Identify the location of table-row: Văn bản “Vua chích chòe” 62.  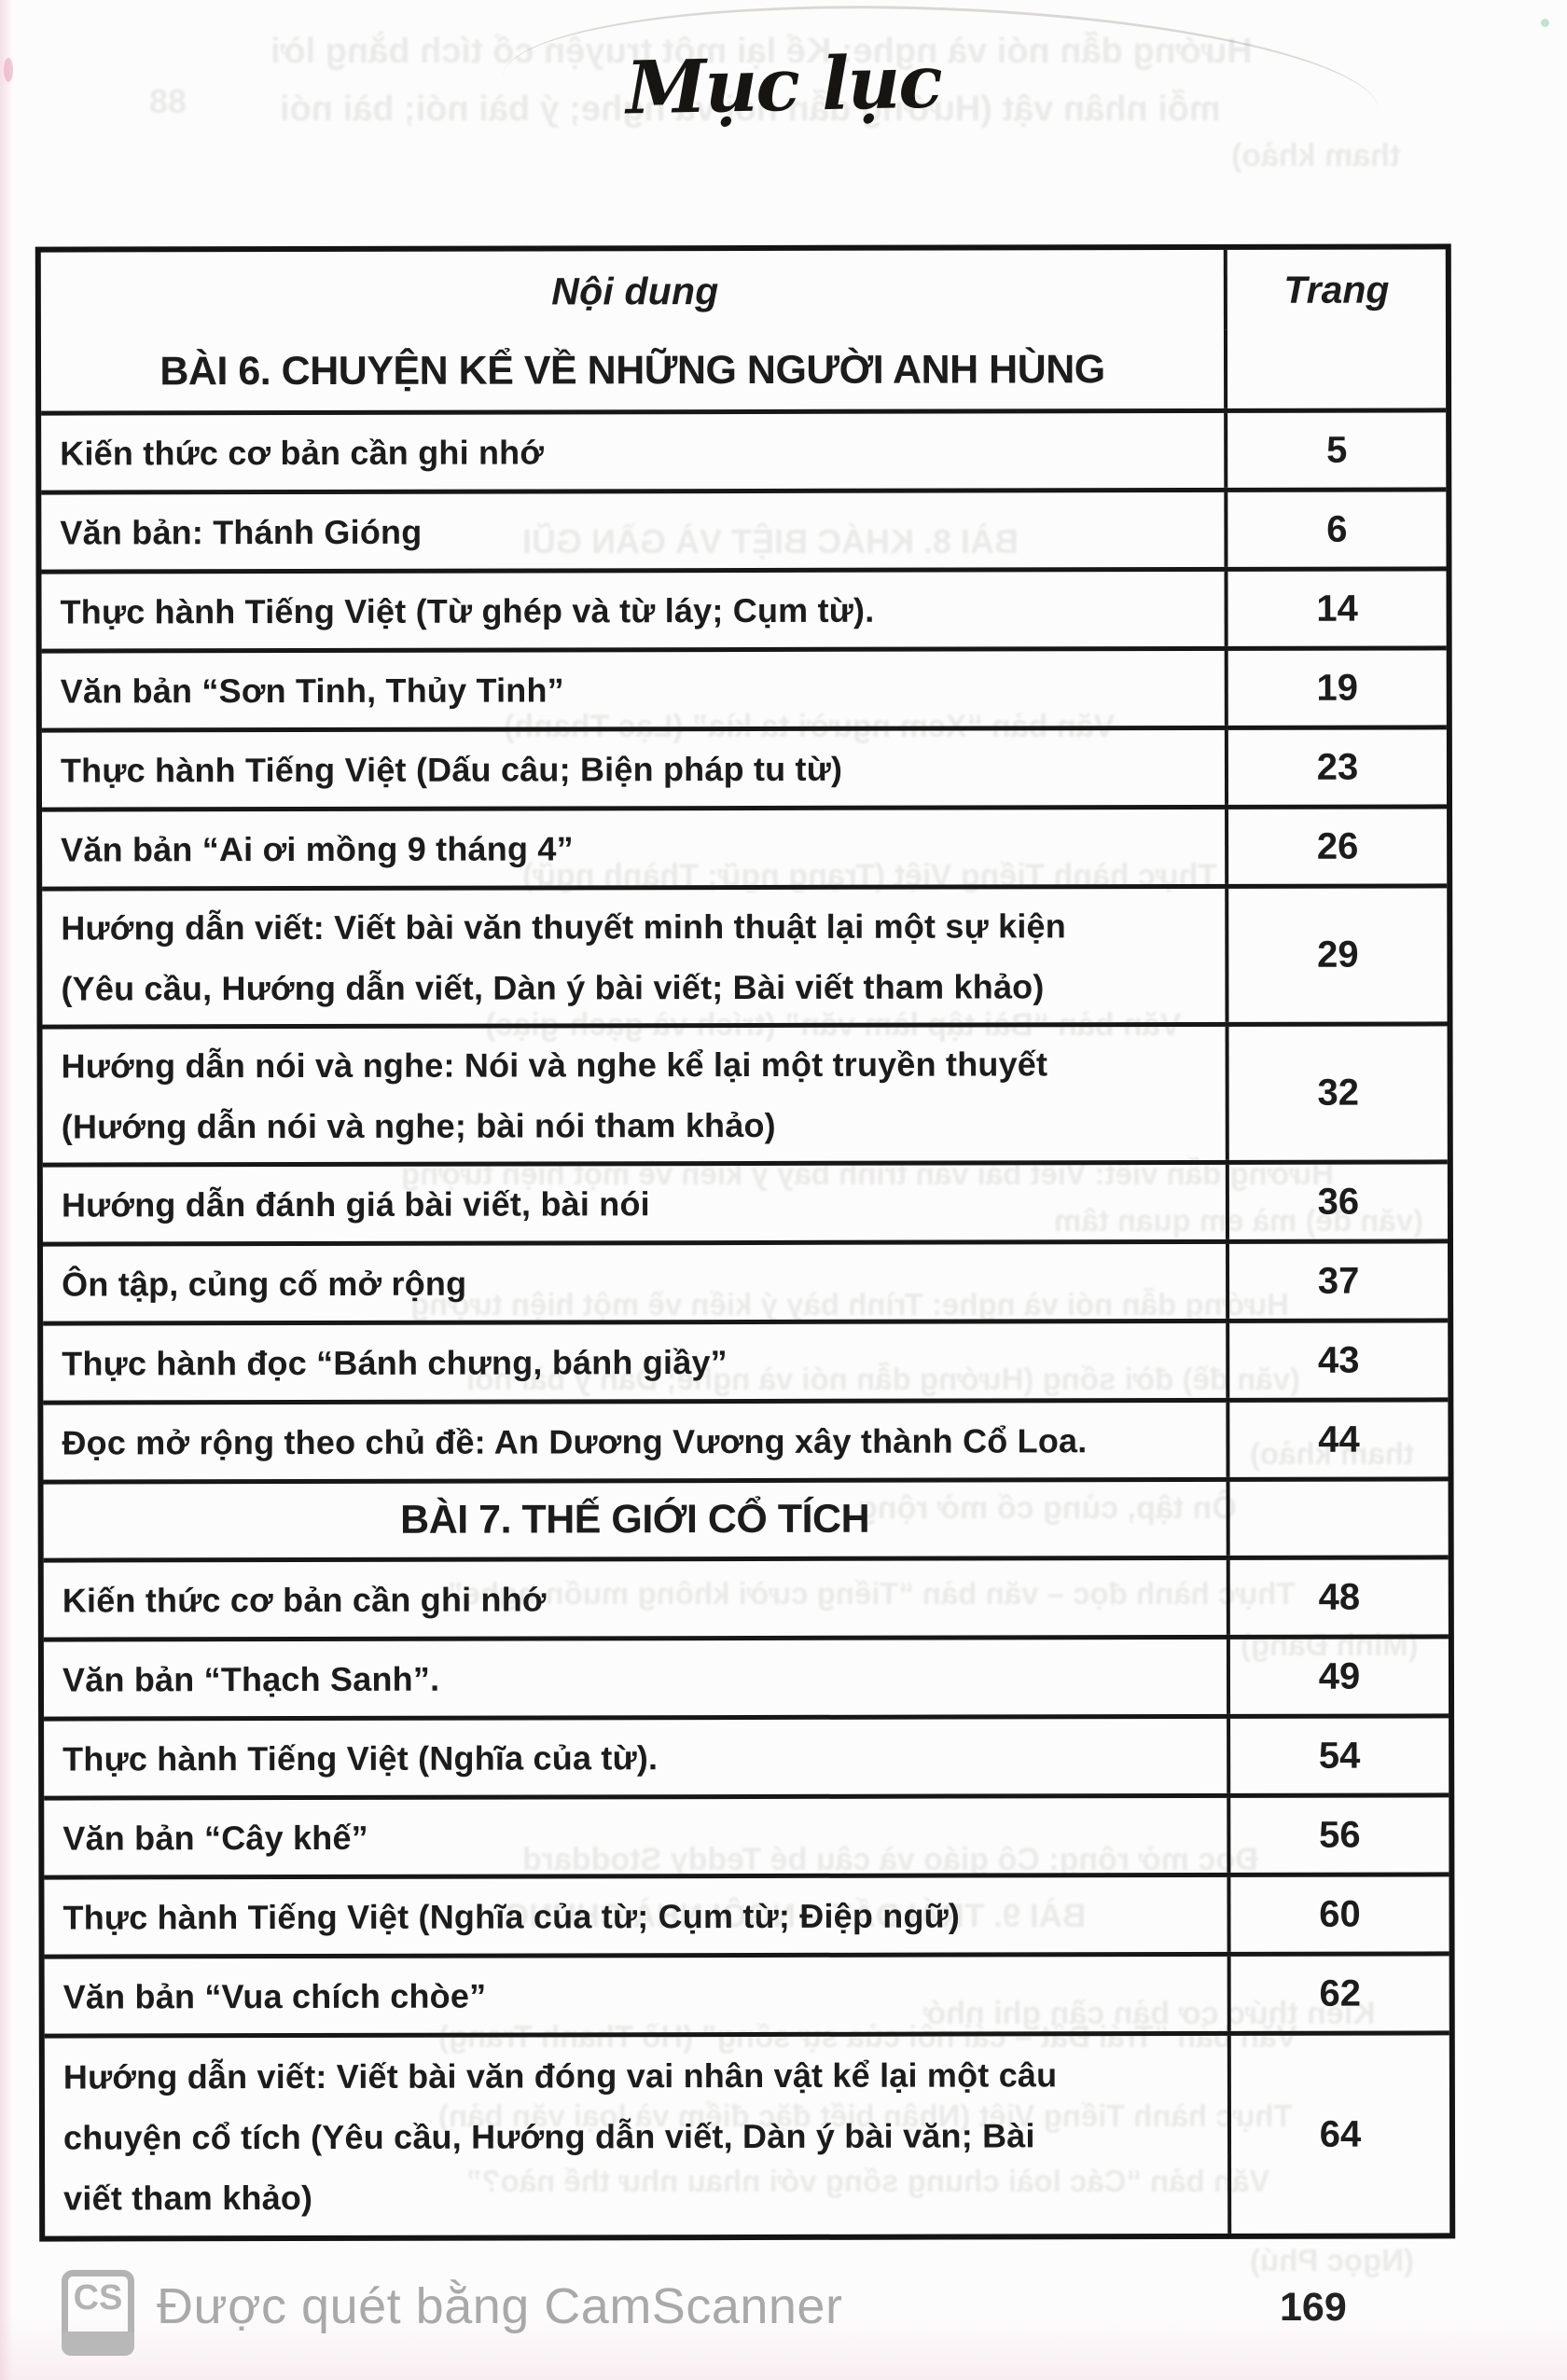
(746, 1992).